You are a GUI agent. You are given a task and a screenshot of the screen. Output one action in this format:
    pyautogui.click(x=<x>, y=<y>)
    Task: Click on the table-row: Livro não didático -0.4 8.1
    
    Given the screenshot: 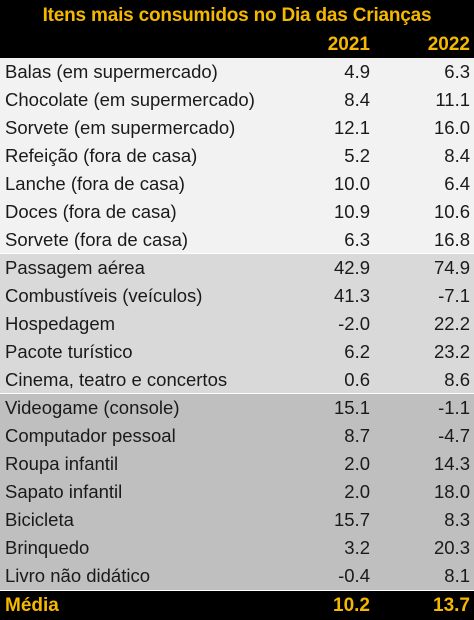 What is the action you would take?
    pyautogui.click(x=237, y=576)
    